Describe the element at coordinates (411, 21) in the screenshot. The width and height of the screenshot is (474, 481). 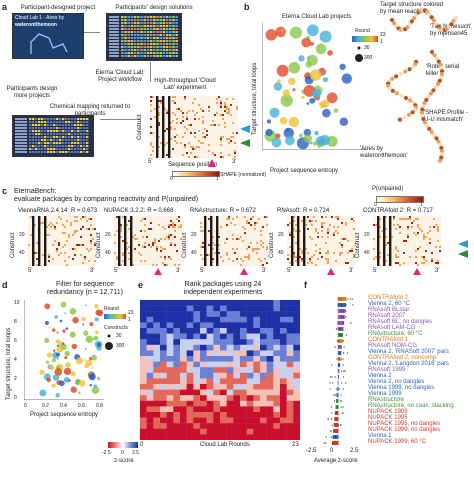
I see `nonesuch-structure-base` at that location.